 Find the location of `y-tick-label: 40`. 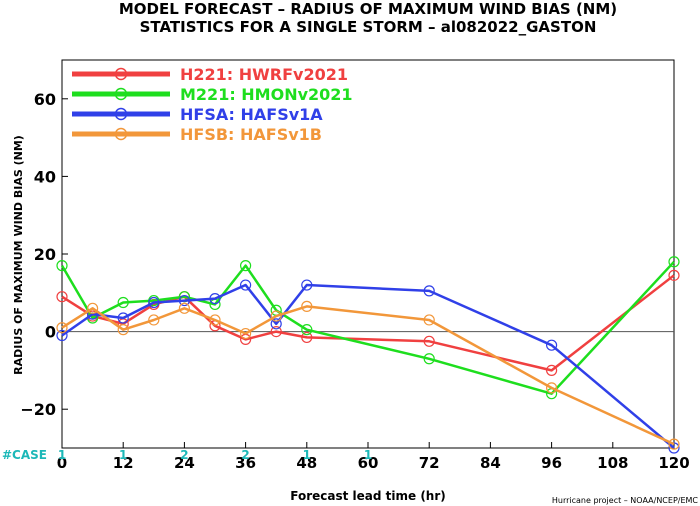

y-tick-label: 40 is located at coordinates (45, 176).